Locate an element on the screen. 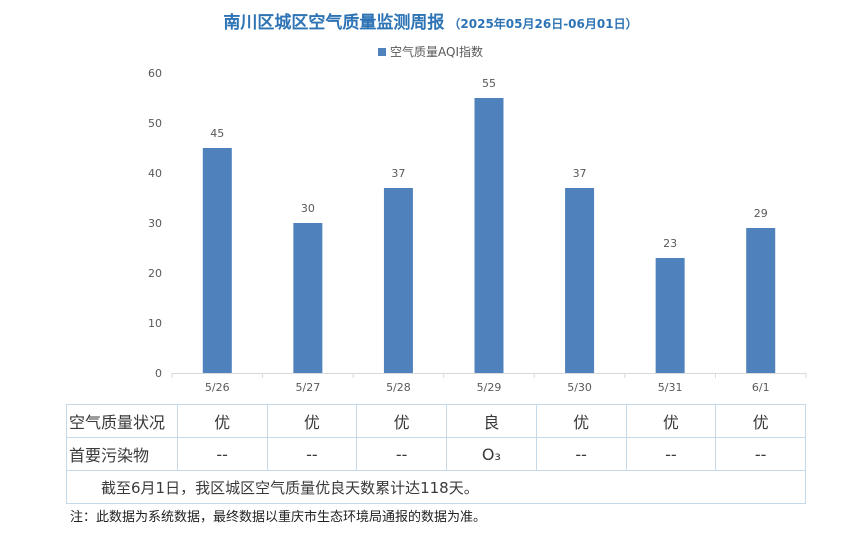 This screenshot has width=861, height=547. summary-text: 截至6月1日，我区城区空气质量优良天数累计达118天。 is located at coordinates (436, 487).